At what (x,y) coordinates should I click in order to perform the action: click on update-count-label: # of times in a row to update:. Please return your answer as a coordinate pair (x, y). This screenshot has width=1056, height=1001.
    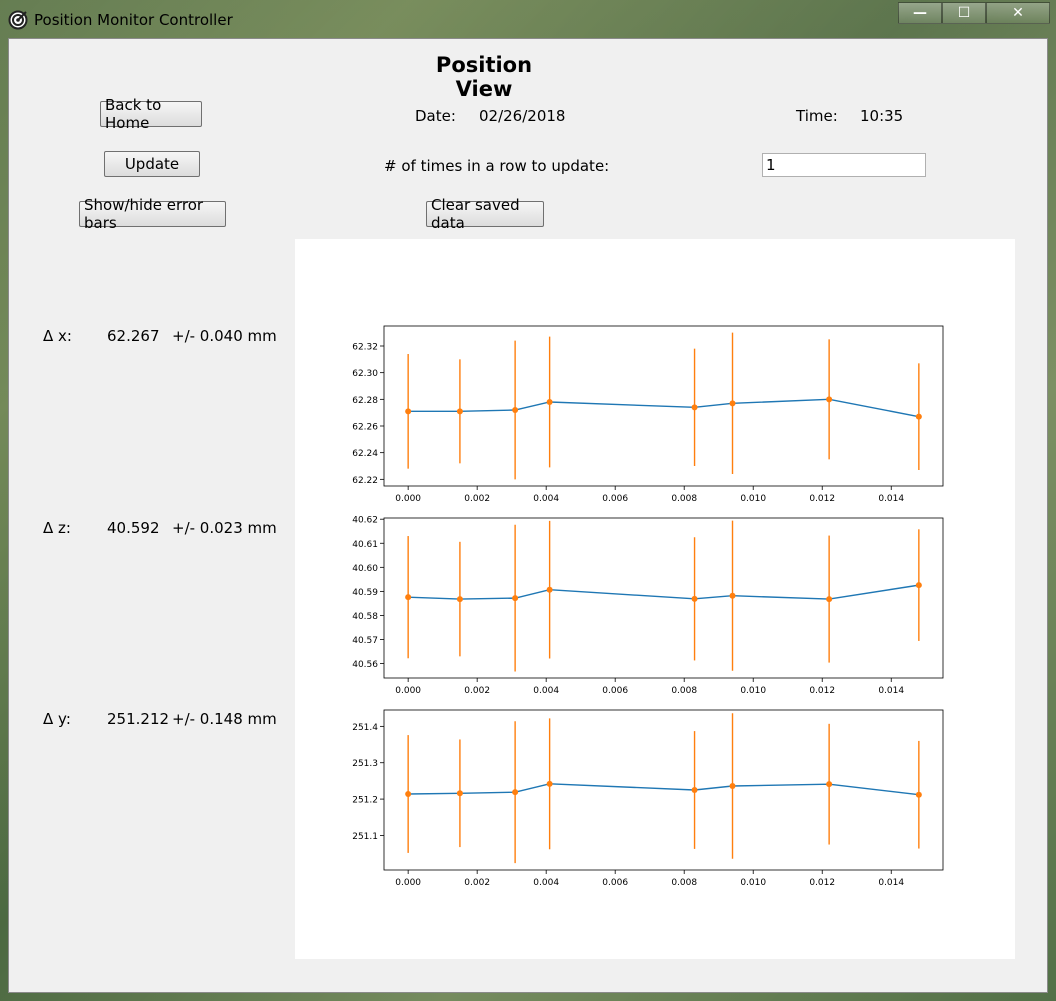
    Looking at the image, I should click on (497, 166).